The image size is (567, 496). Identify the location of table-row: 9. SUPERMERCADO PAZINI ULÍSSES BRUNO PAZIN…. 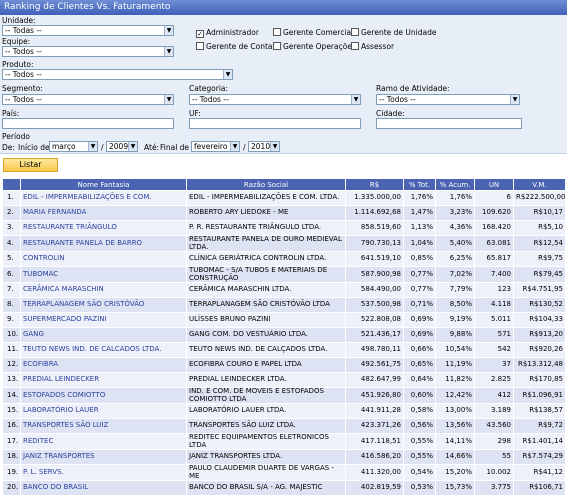
(284, 320).